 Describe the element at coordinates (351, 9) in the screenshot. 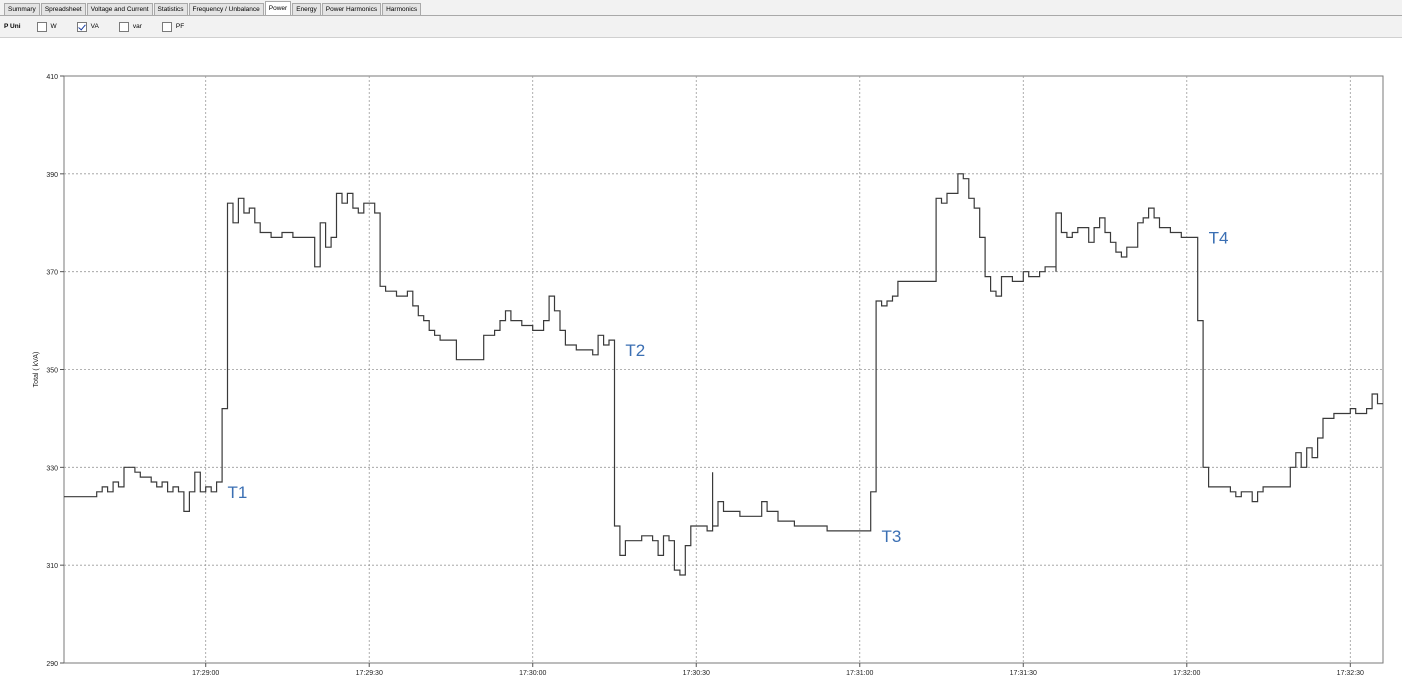

I see `tab-power-harmonics: Power Harmonics` at that location.